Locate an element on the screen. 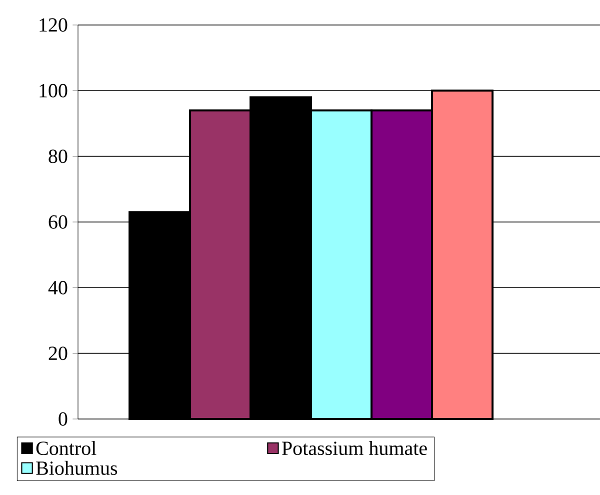 Image resolution: width=600 pixels, height=495 pixels. y-tick-label: 100 is located at coordinates (54, 91).